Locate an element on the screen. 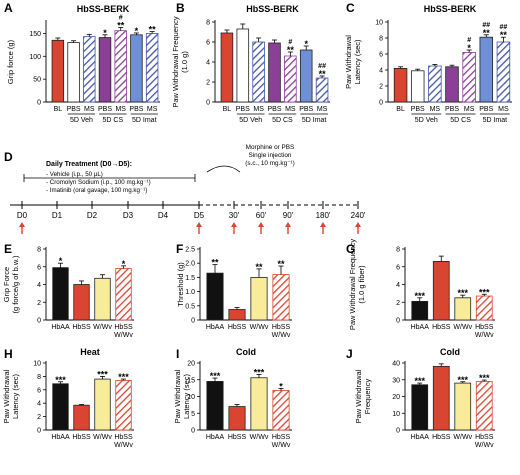 The image size is (520, 475). x-tick-label: HbAA is located at coordinates (420, 327).